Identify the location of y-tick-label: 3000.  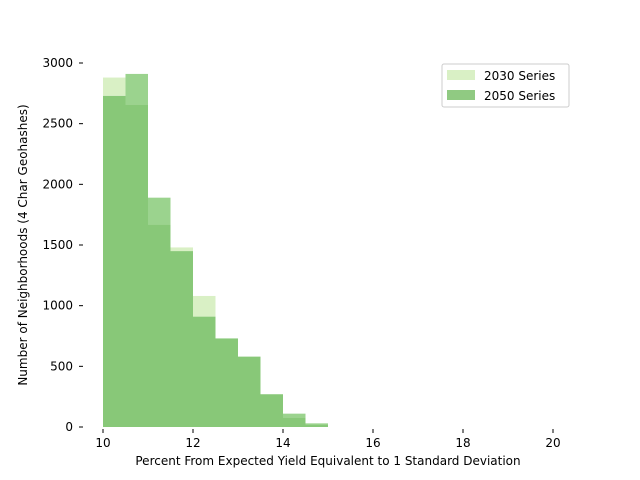
(57, 63).